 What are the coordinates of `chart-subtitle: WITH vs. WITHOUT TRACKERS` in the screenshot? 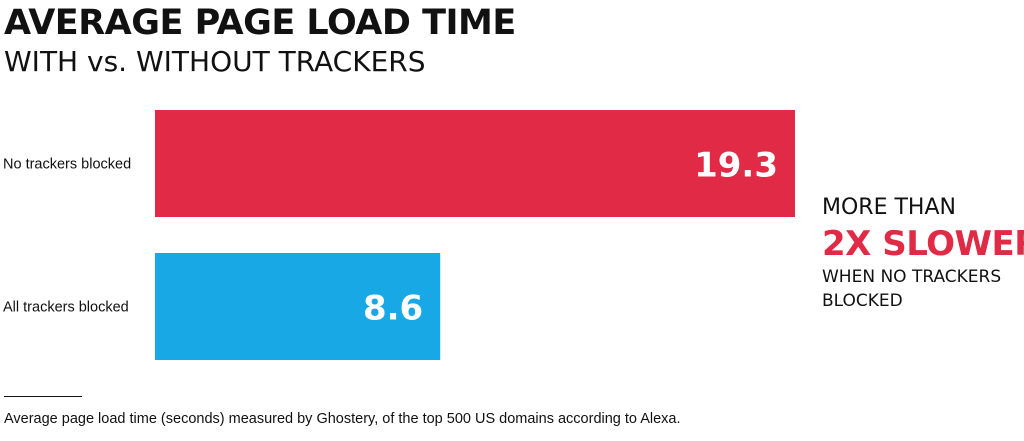 It's located at (215, 61).